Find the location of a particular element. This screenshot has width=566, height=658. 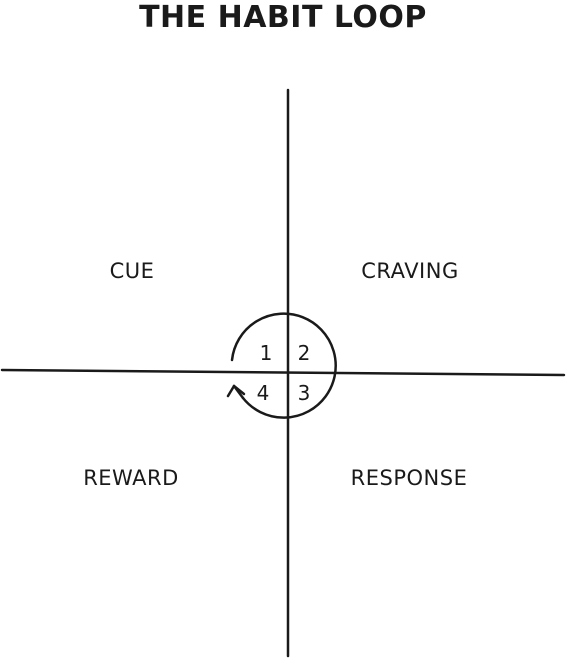

loop-number-1: 1 is located at coordinates (266, 353).